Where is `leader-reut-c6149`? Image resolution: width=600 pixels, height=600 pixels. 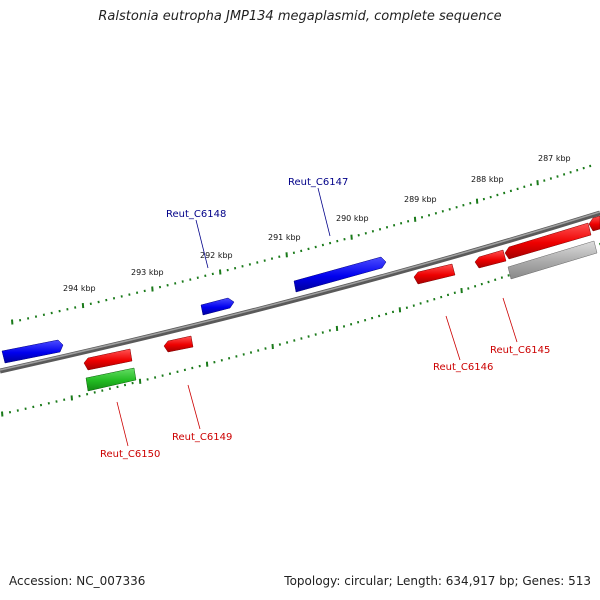 leader-reut-c6149 is located at coordinates (194, 407).